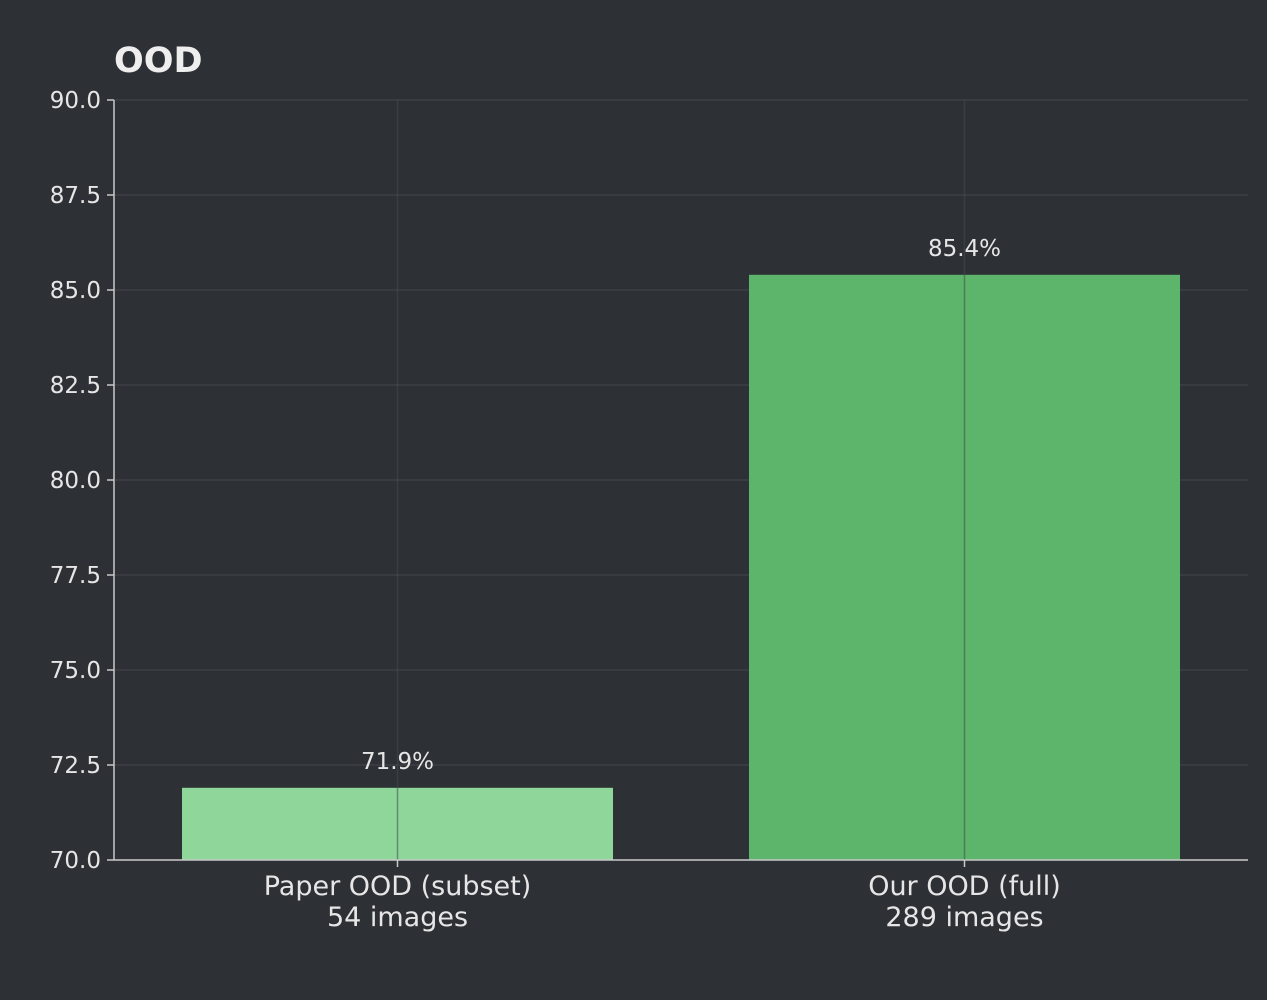  Describe the element at coordinates (75, 766) in the screenshot. I see `y-tick-label: 72.5` at that location.